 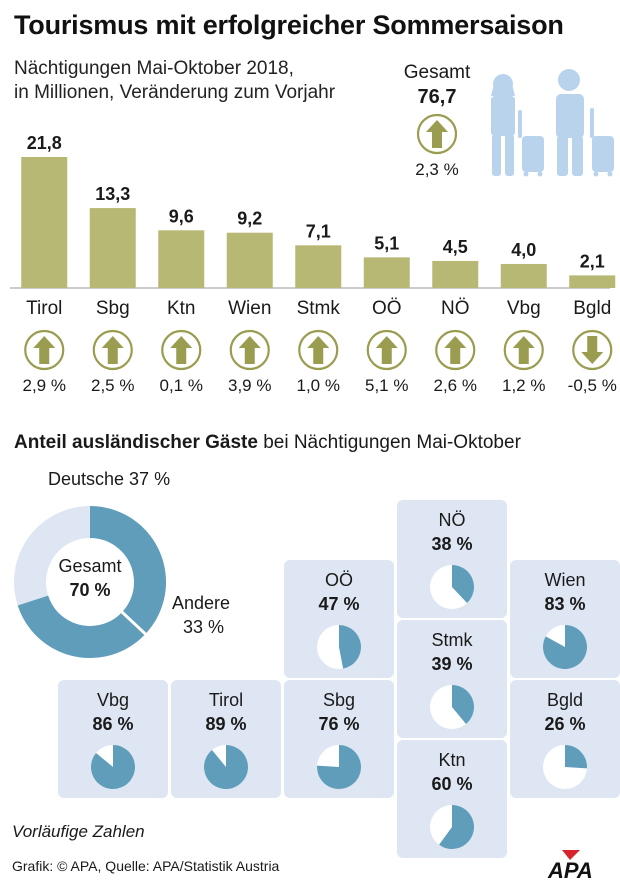 I want to click on state-percentage: 86 %, so click(x=113, y=724).